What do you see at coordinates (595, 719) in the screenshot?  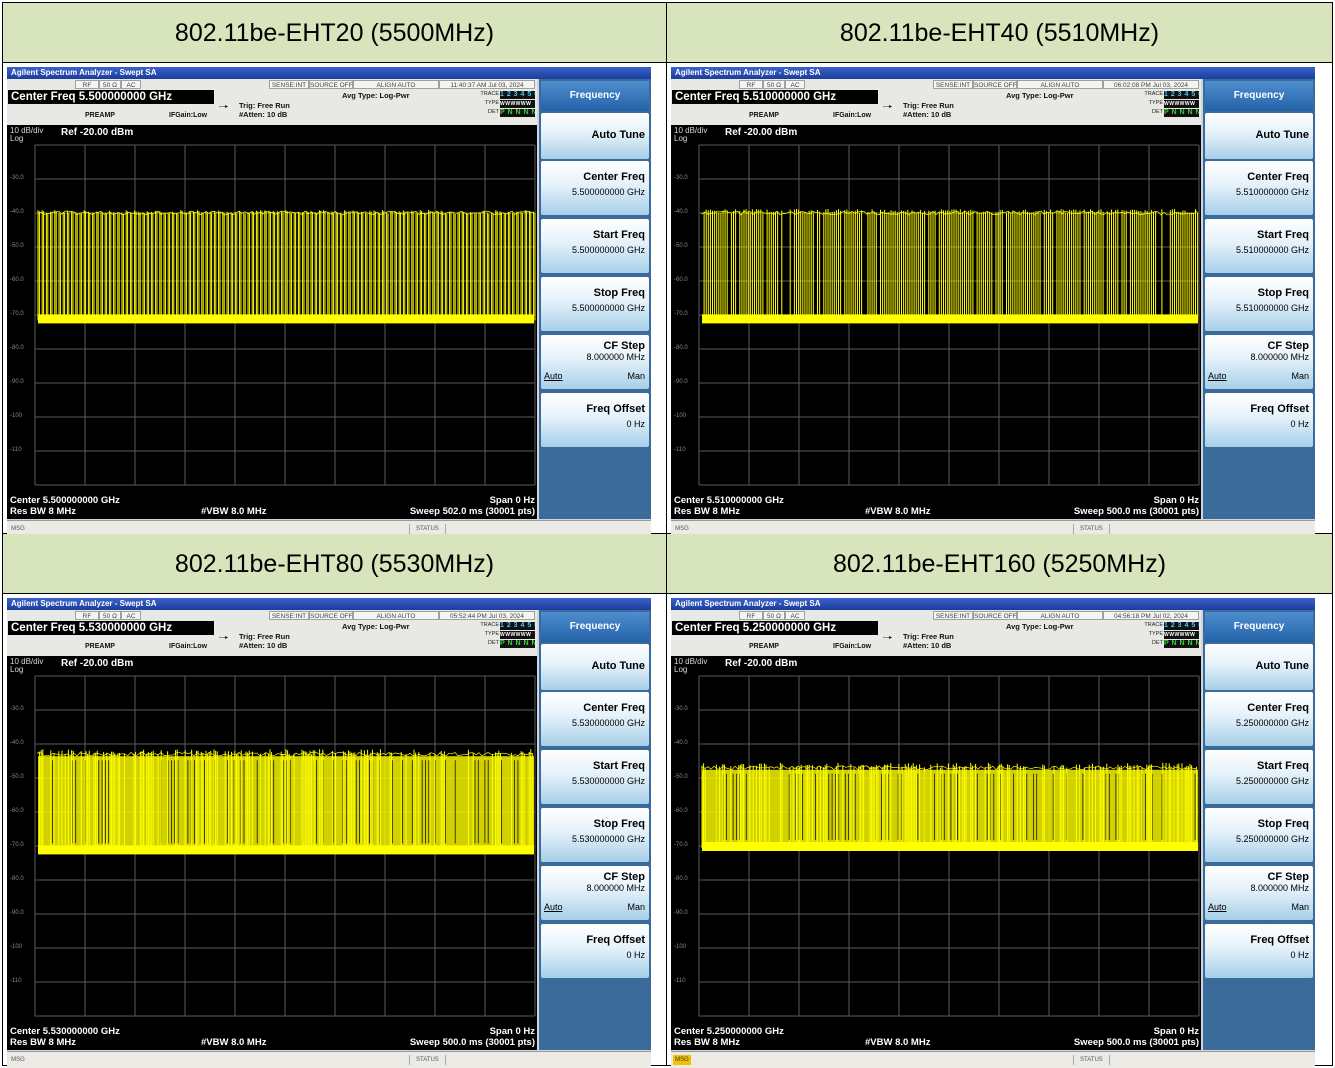 I see `center-freq-key: Center Freq 5.530000000 GHz` at bounding box center [595, 719].